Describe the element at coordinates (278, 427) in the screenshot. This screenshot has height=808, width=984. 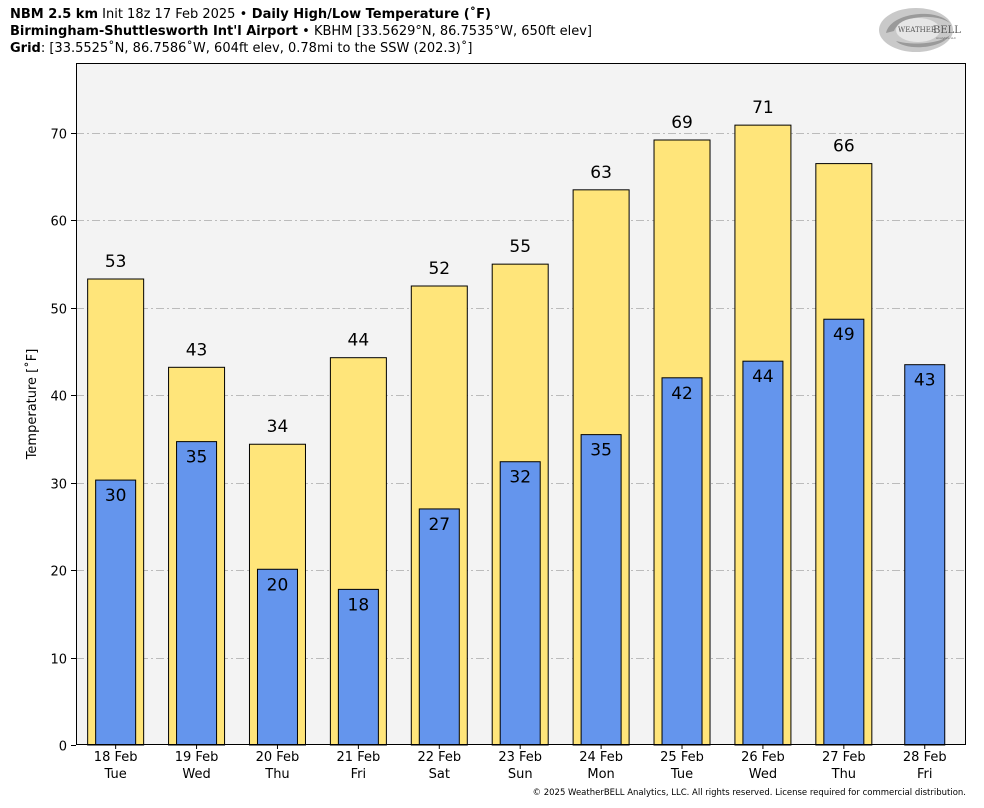
I see `high-label: 34` at that location.